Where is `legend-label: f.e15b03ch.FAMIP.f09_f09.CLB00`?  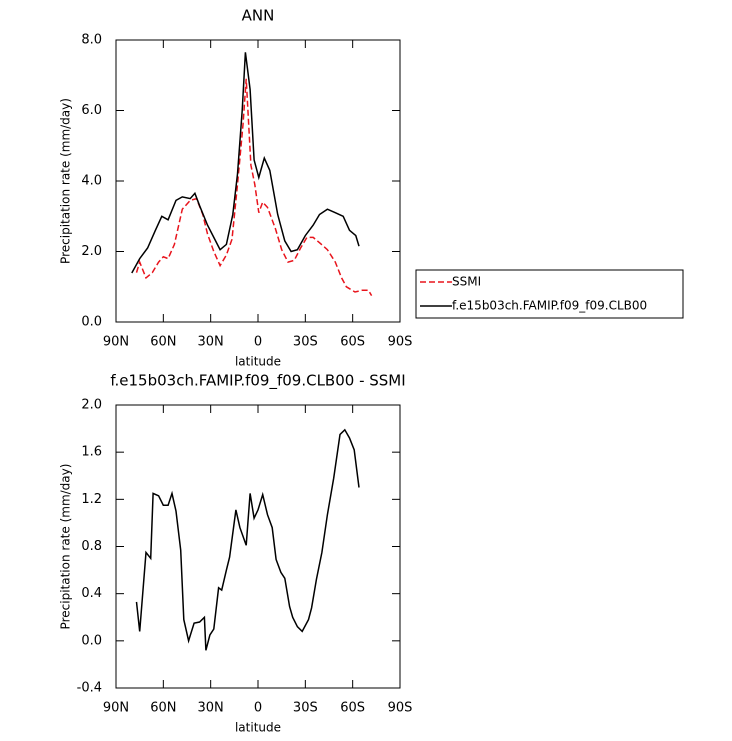 legend-label: f.e15b03ch.FAMIP.f09_f09.CLB00 is located at coordinates (549, 306).